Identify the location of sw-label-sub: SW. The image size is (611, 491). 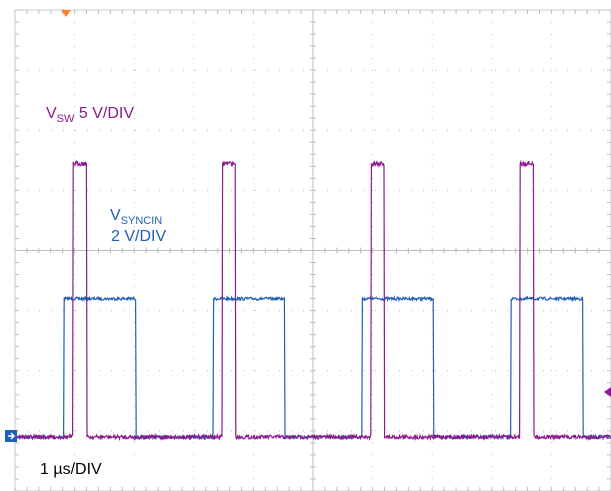
(66, 119).